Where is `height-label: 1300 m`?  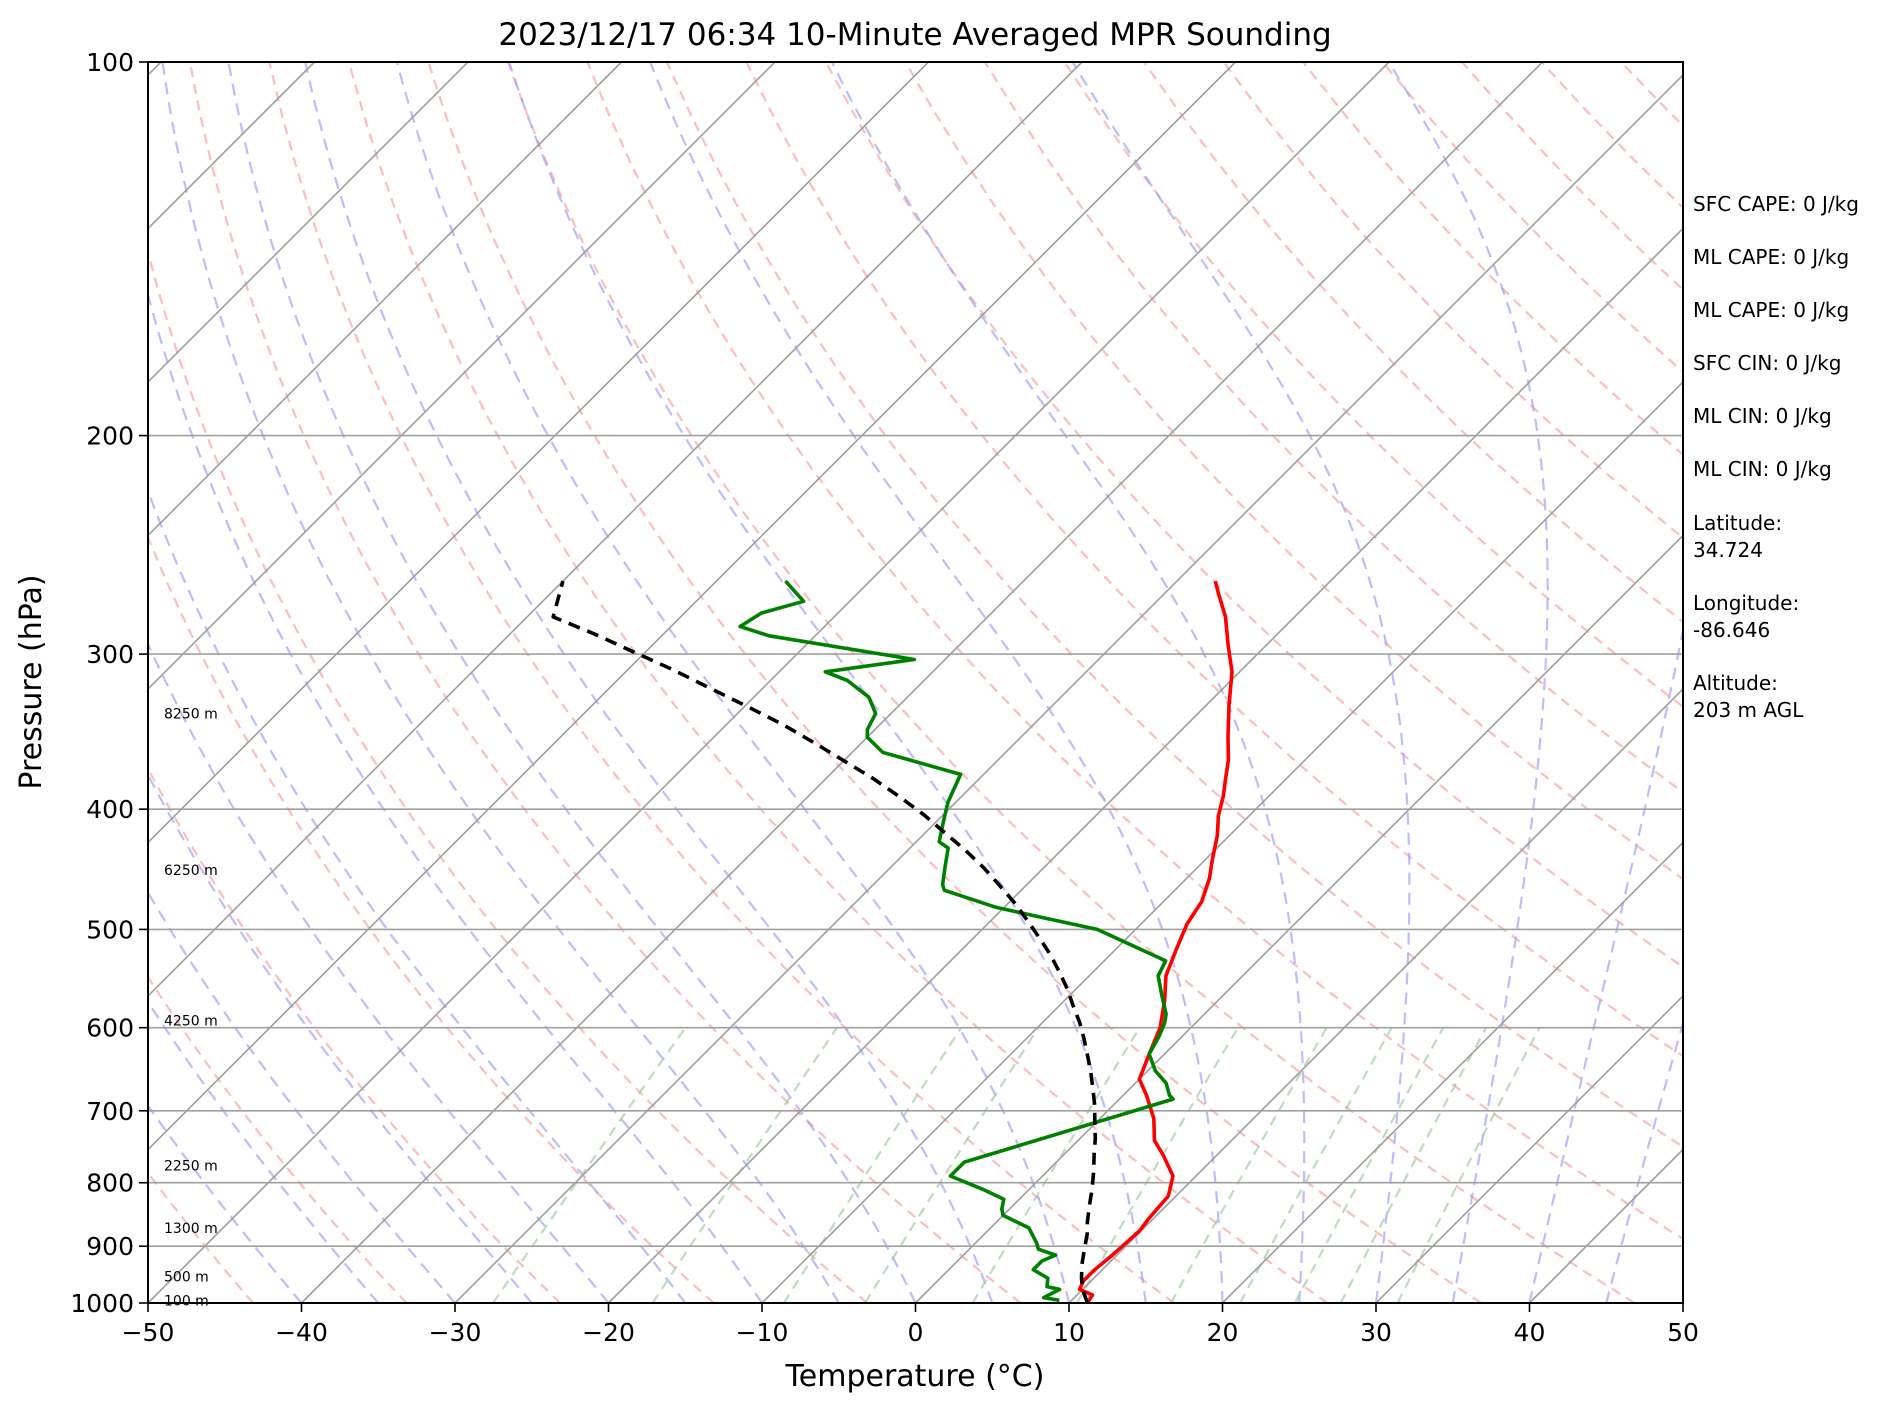
height-label: 1300 m is located at coordinates (191, 1229).